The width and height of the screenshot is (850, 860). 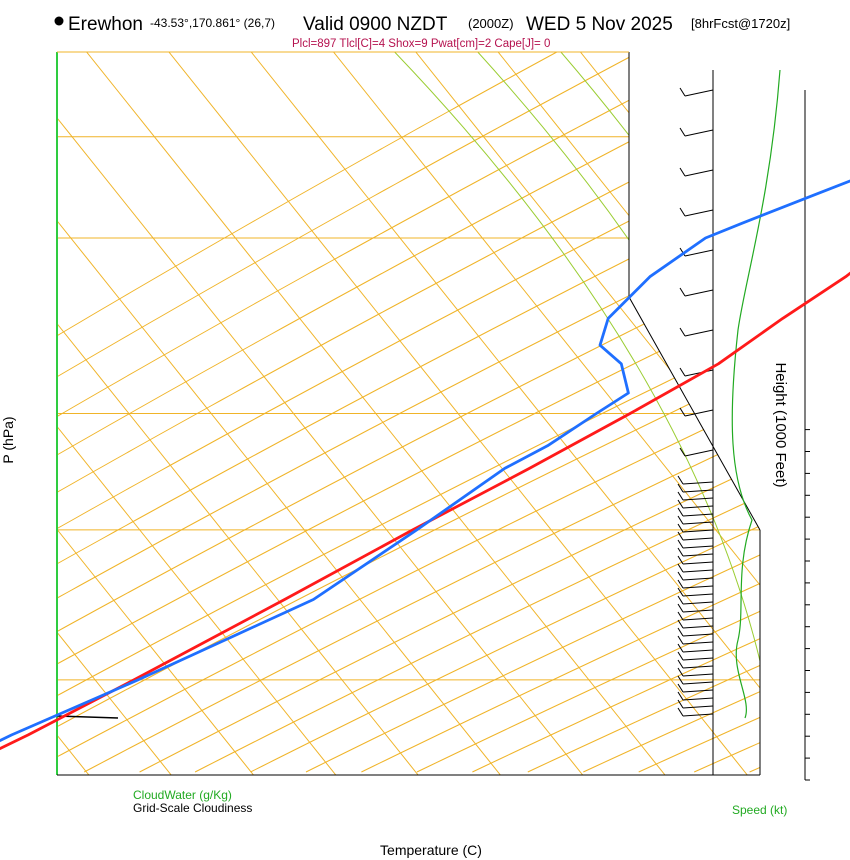 I want to click on surface-wind-marker, so click(x=87, y=717).